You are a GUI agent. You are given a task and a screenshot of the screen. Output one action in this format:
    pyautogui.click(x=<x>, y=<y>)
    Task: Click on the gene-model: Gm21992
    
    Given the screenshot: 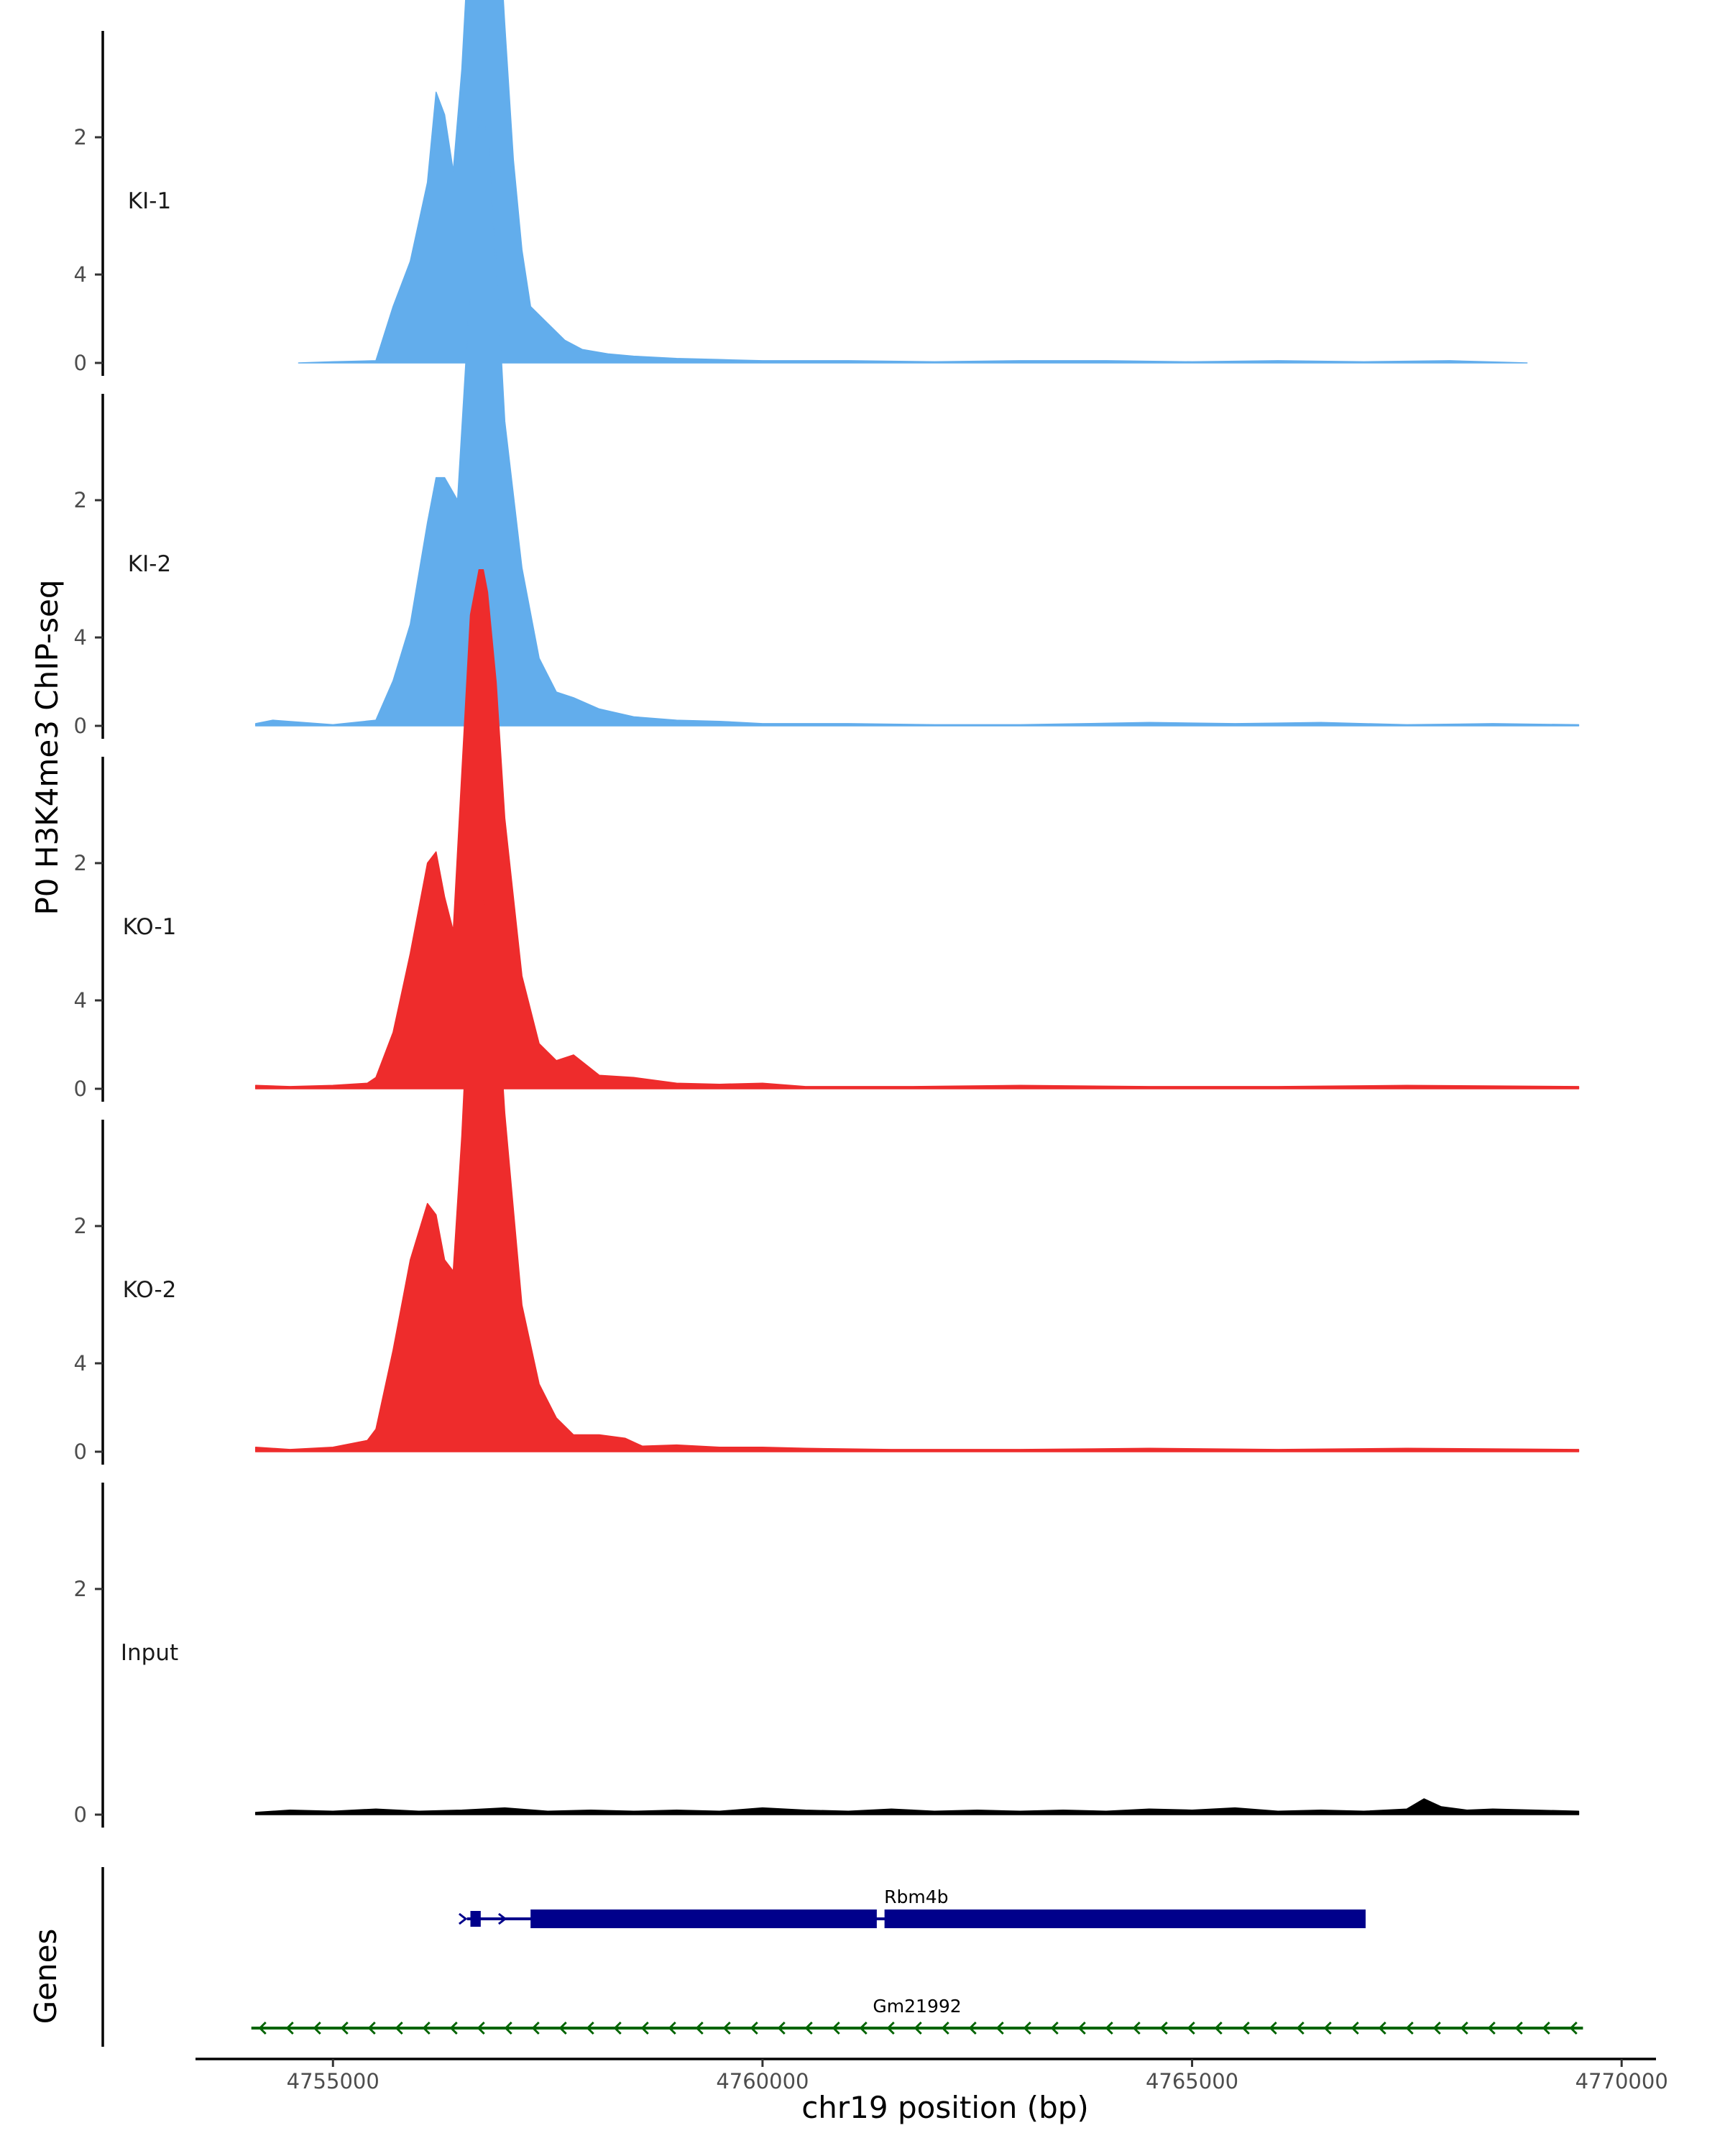 What is the action you would take?
    pyautogui.click(x=917, y=2016)
    